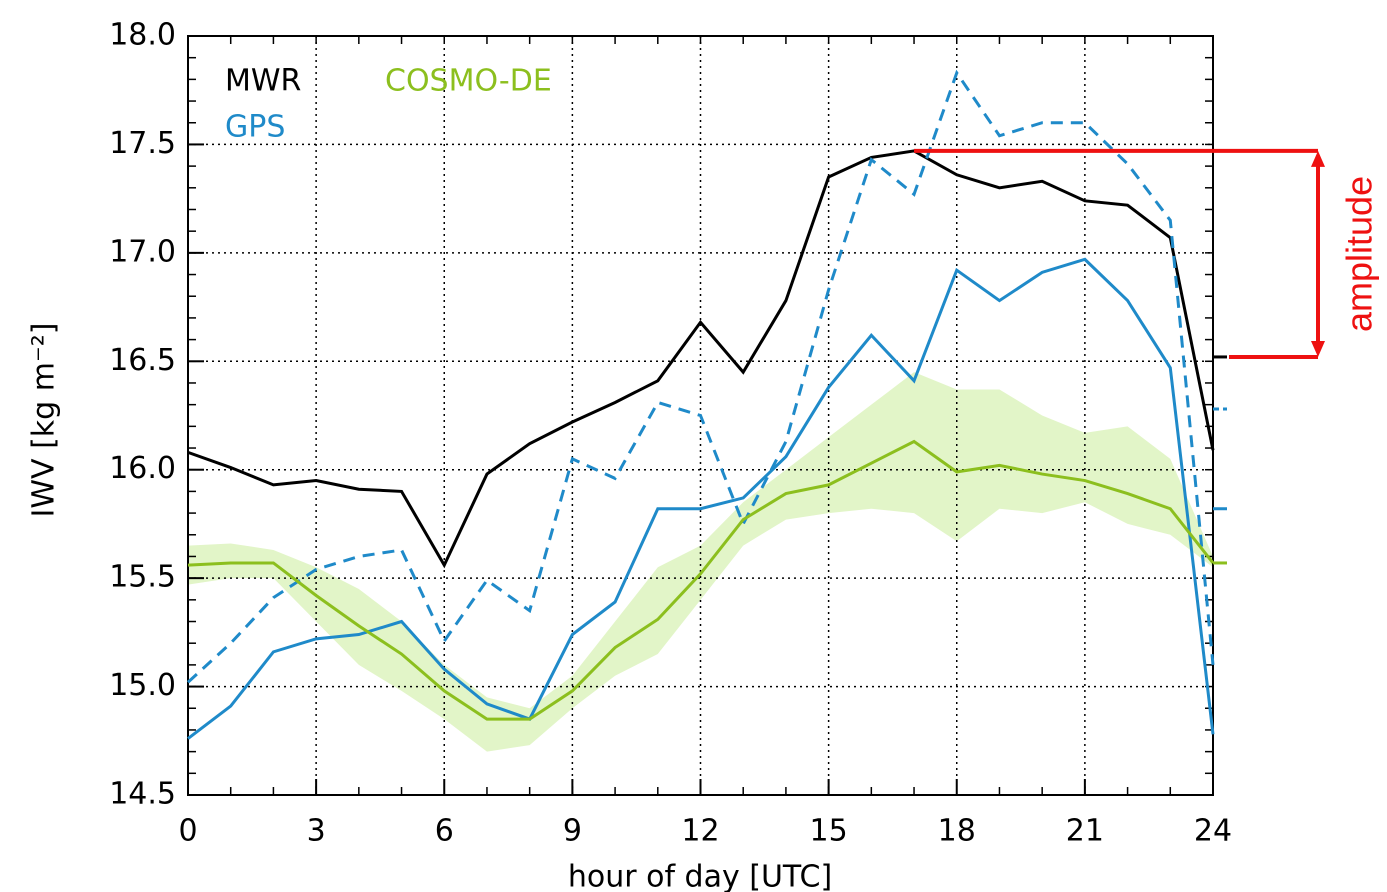 This screenshot has height=892, width=1387. What do you see at coordinates (1359, 254) in the screenshot?
I see `annotation: amplitude` at bounding box center [1359, 254].